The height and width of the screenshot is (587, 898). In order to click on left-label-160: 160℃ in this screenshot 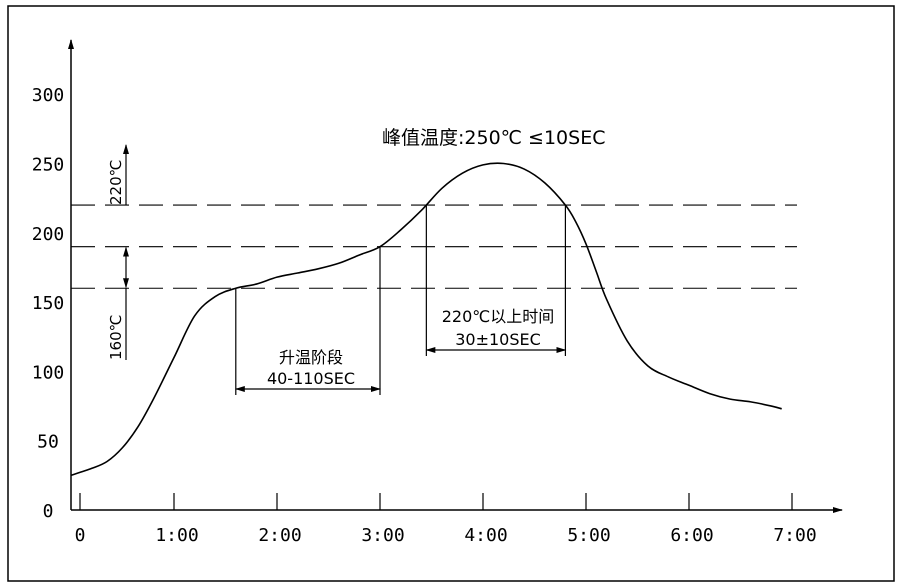, I will do `click(116, 337)`.